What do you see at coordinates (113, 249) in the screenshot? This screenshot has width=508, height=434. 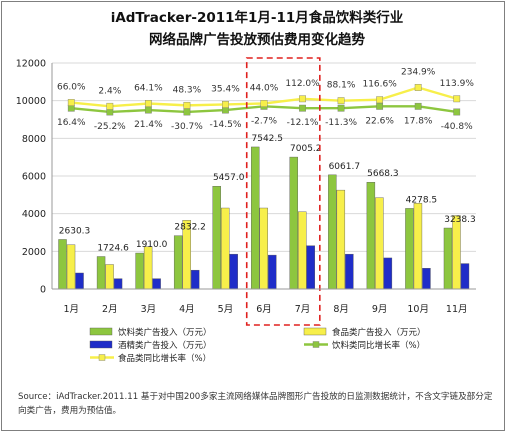 I see `bar-data-label: 1724.6` at bounding box center [113, 249].